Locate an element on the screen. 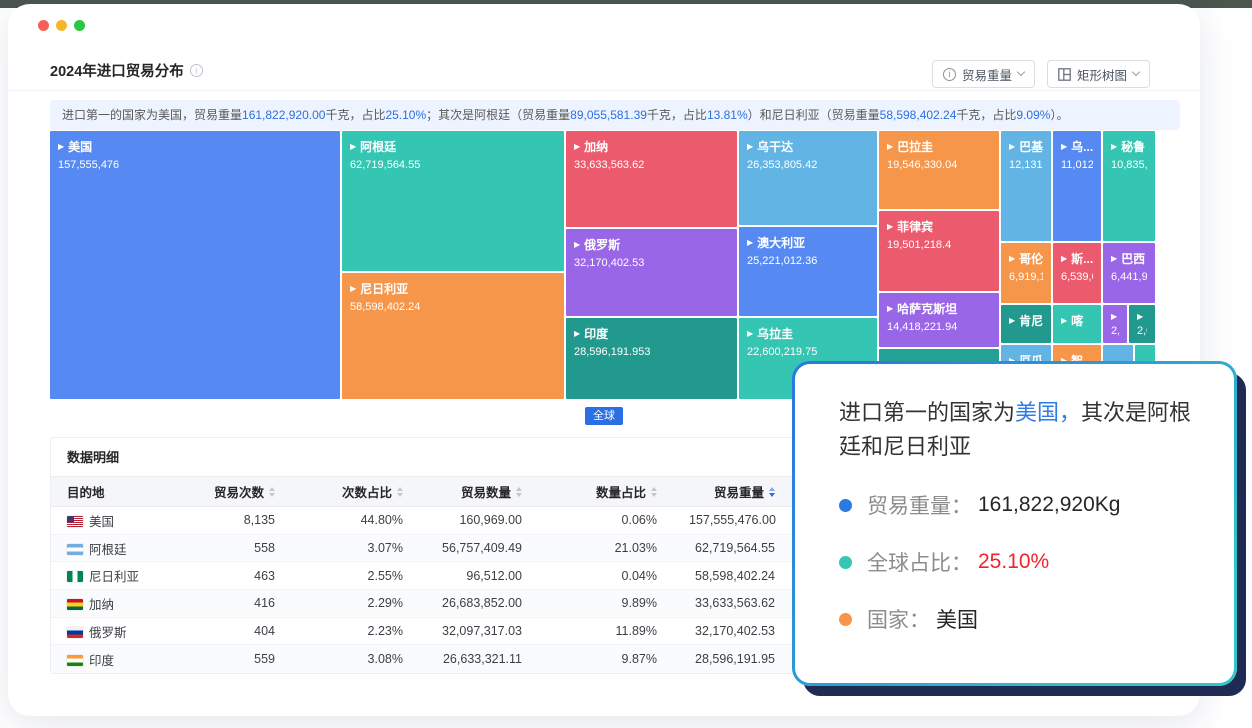  treemap-node-value: 2,0 is located at coordinates (1142, 331).